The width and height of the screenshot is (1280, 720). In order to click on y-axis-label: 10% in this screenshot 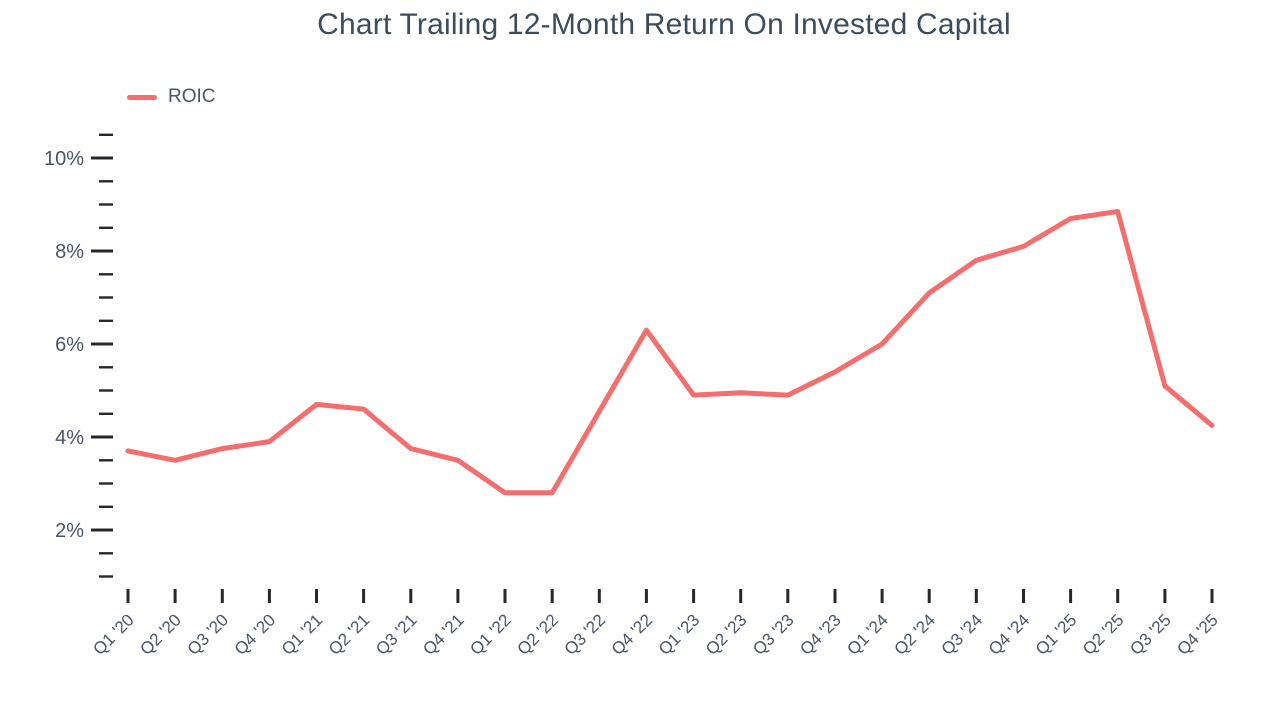, I will do `click(64, 159)`.